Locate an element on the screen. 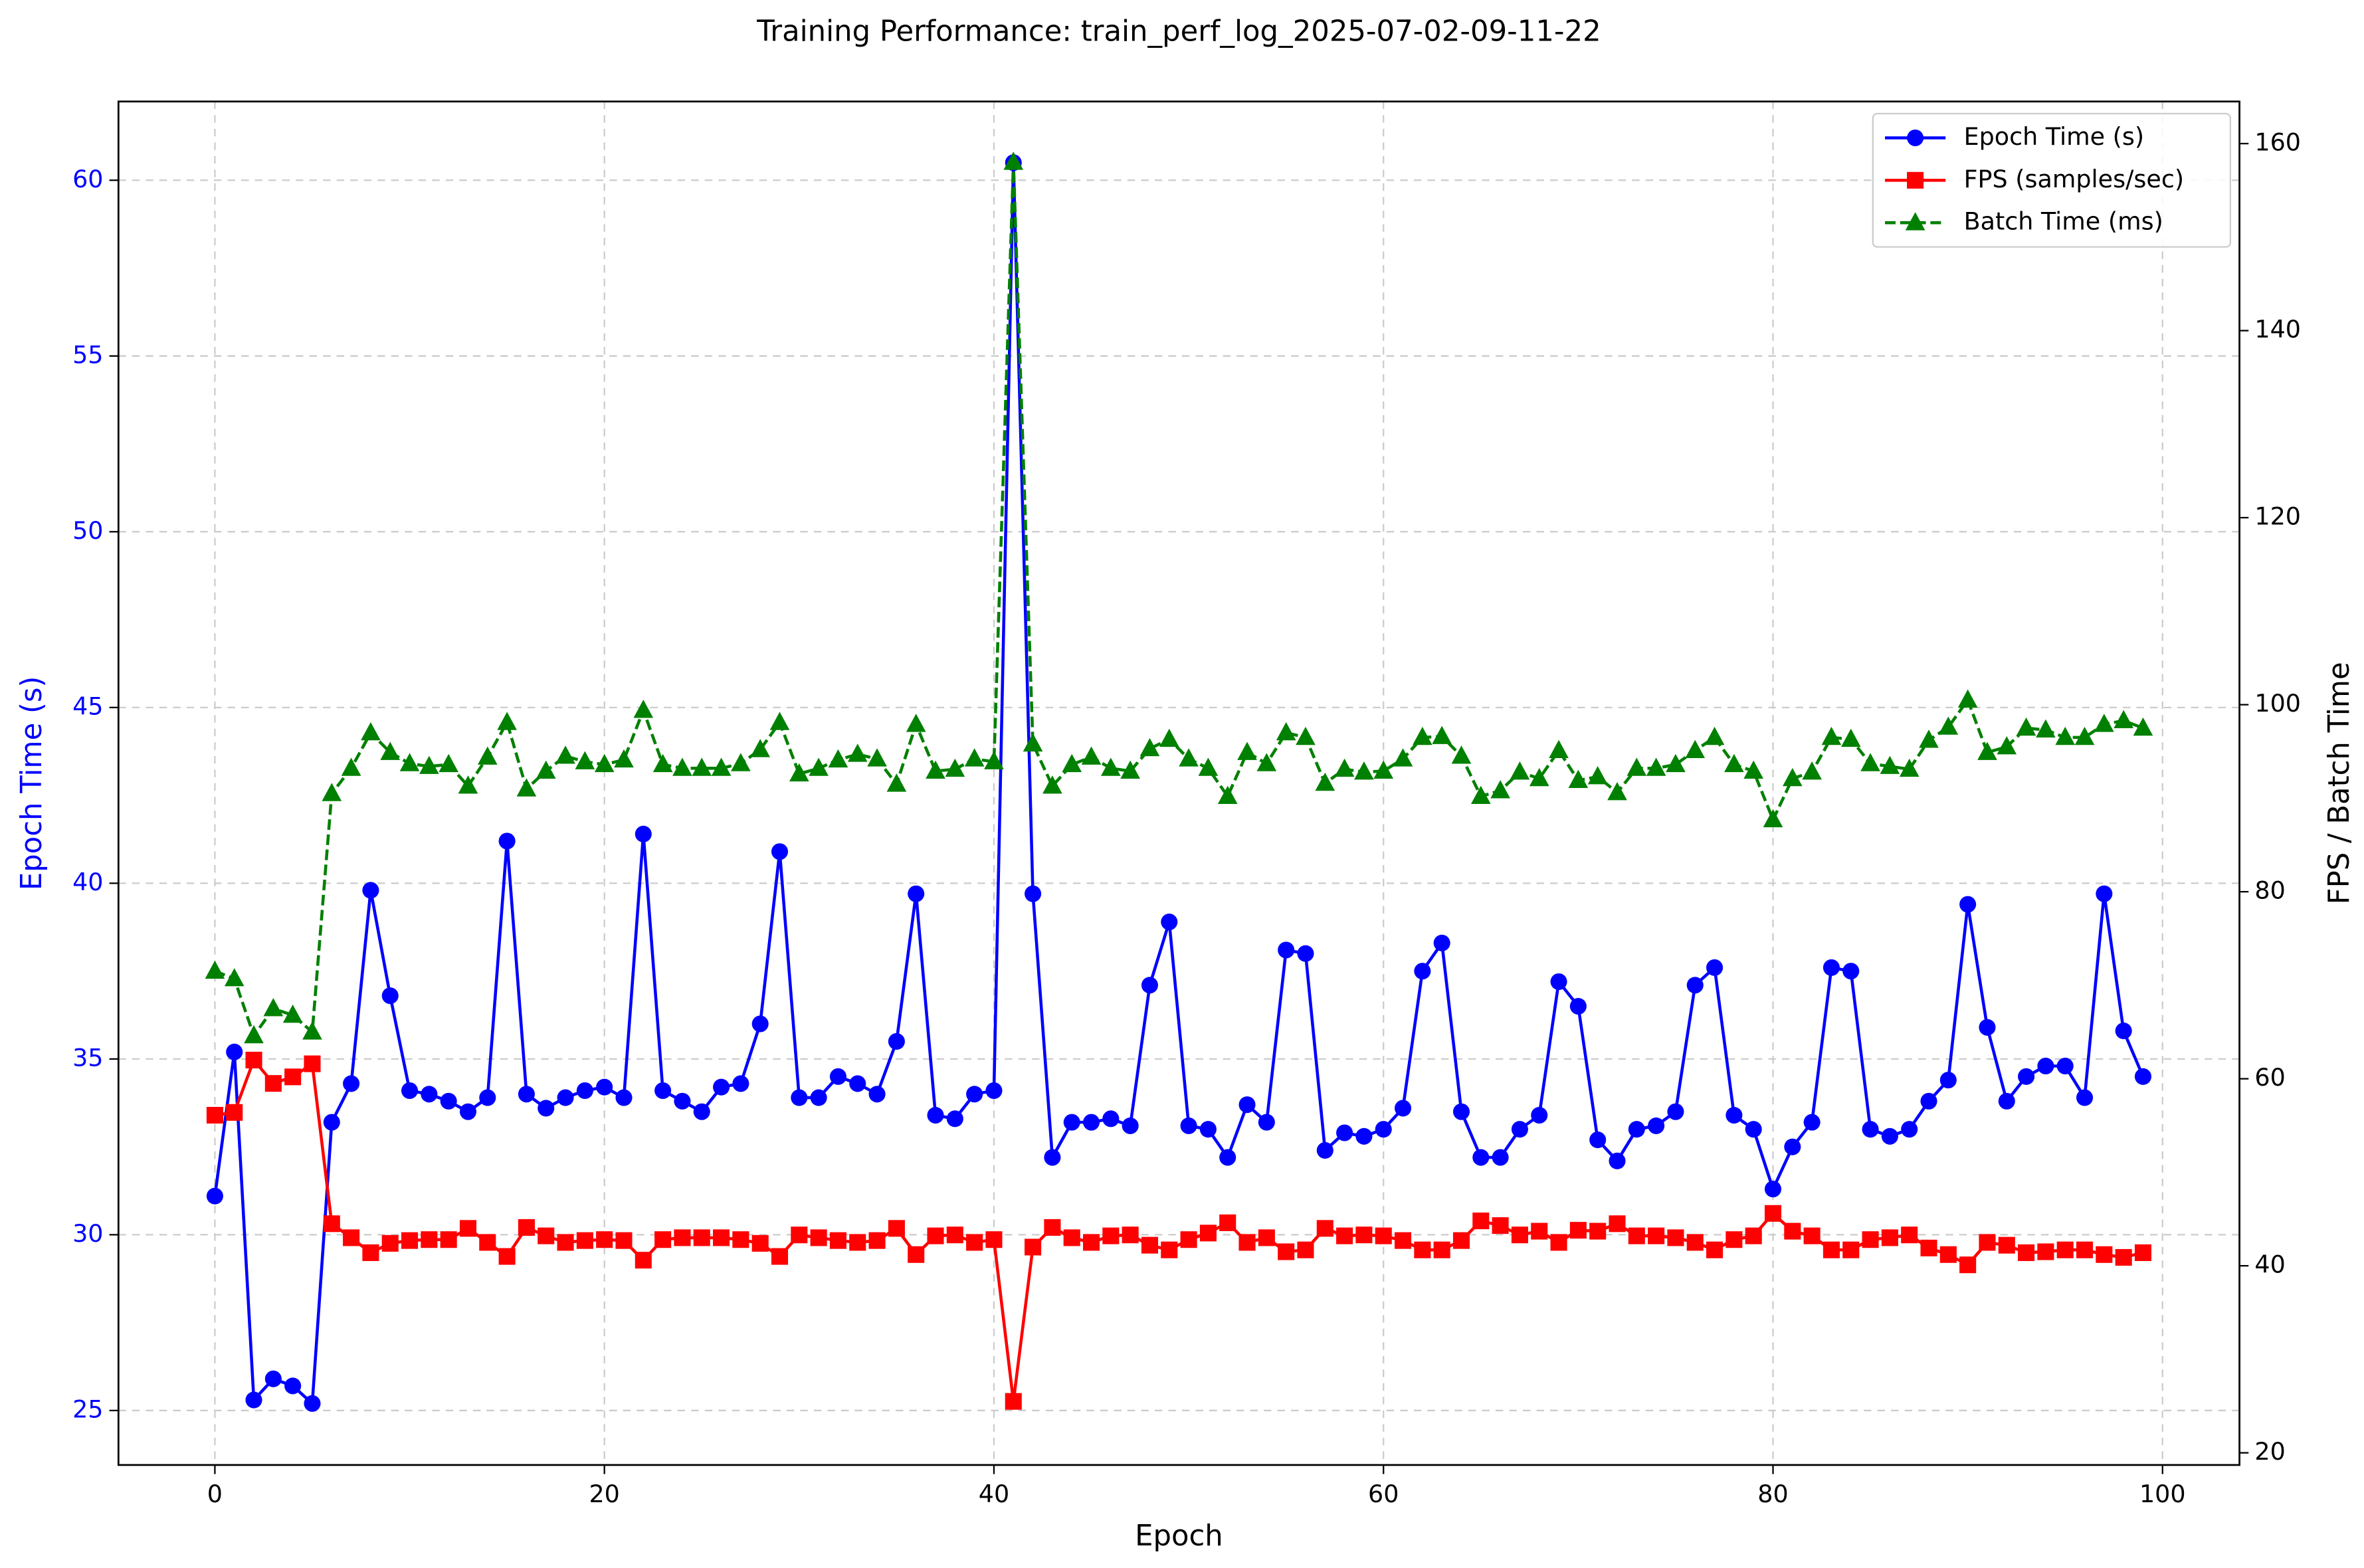 This screenshot has height=1568, width=2364. x-axis-label: Epoch is located at coordinates (1179, 1536).